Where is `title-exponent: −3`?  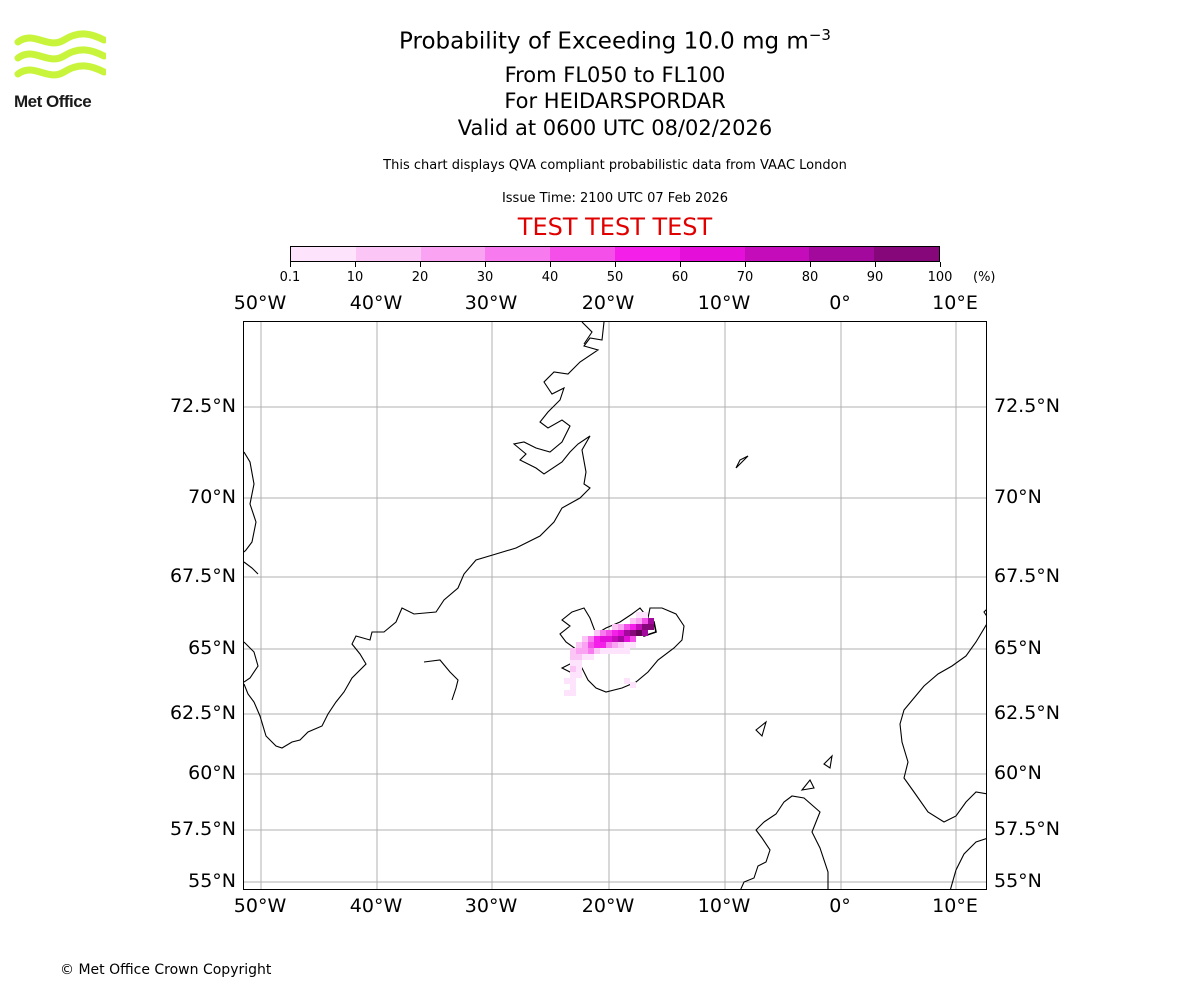
title-exponent: −3 is located at coordinates (819, 35).